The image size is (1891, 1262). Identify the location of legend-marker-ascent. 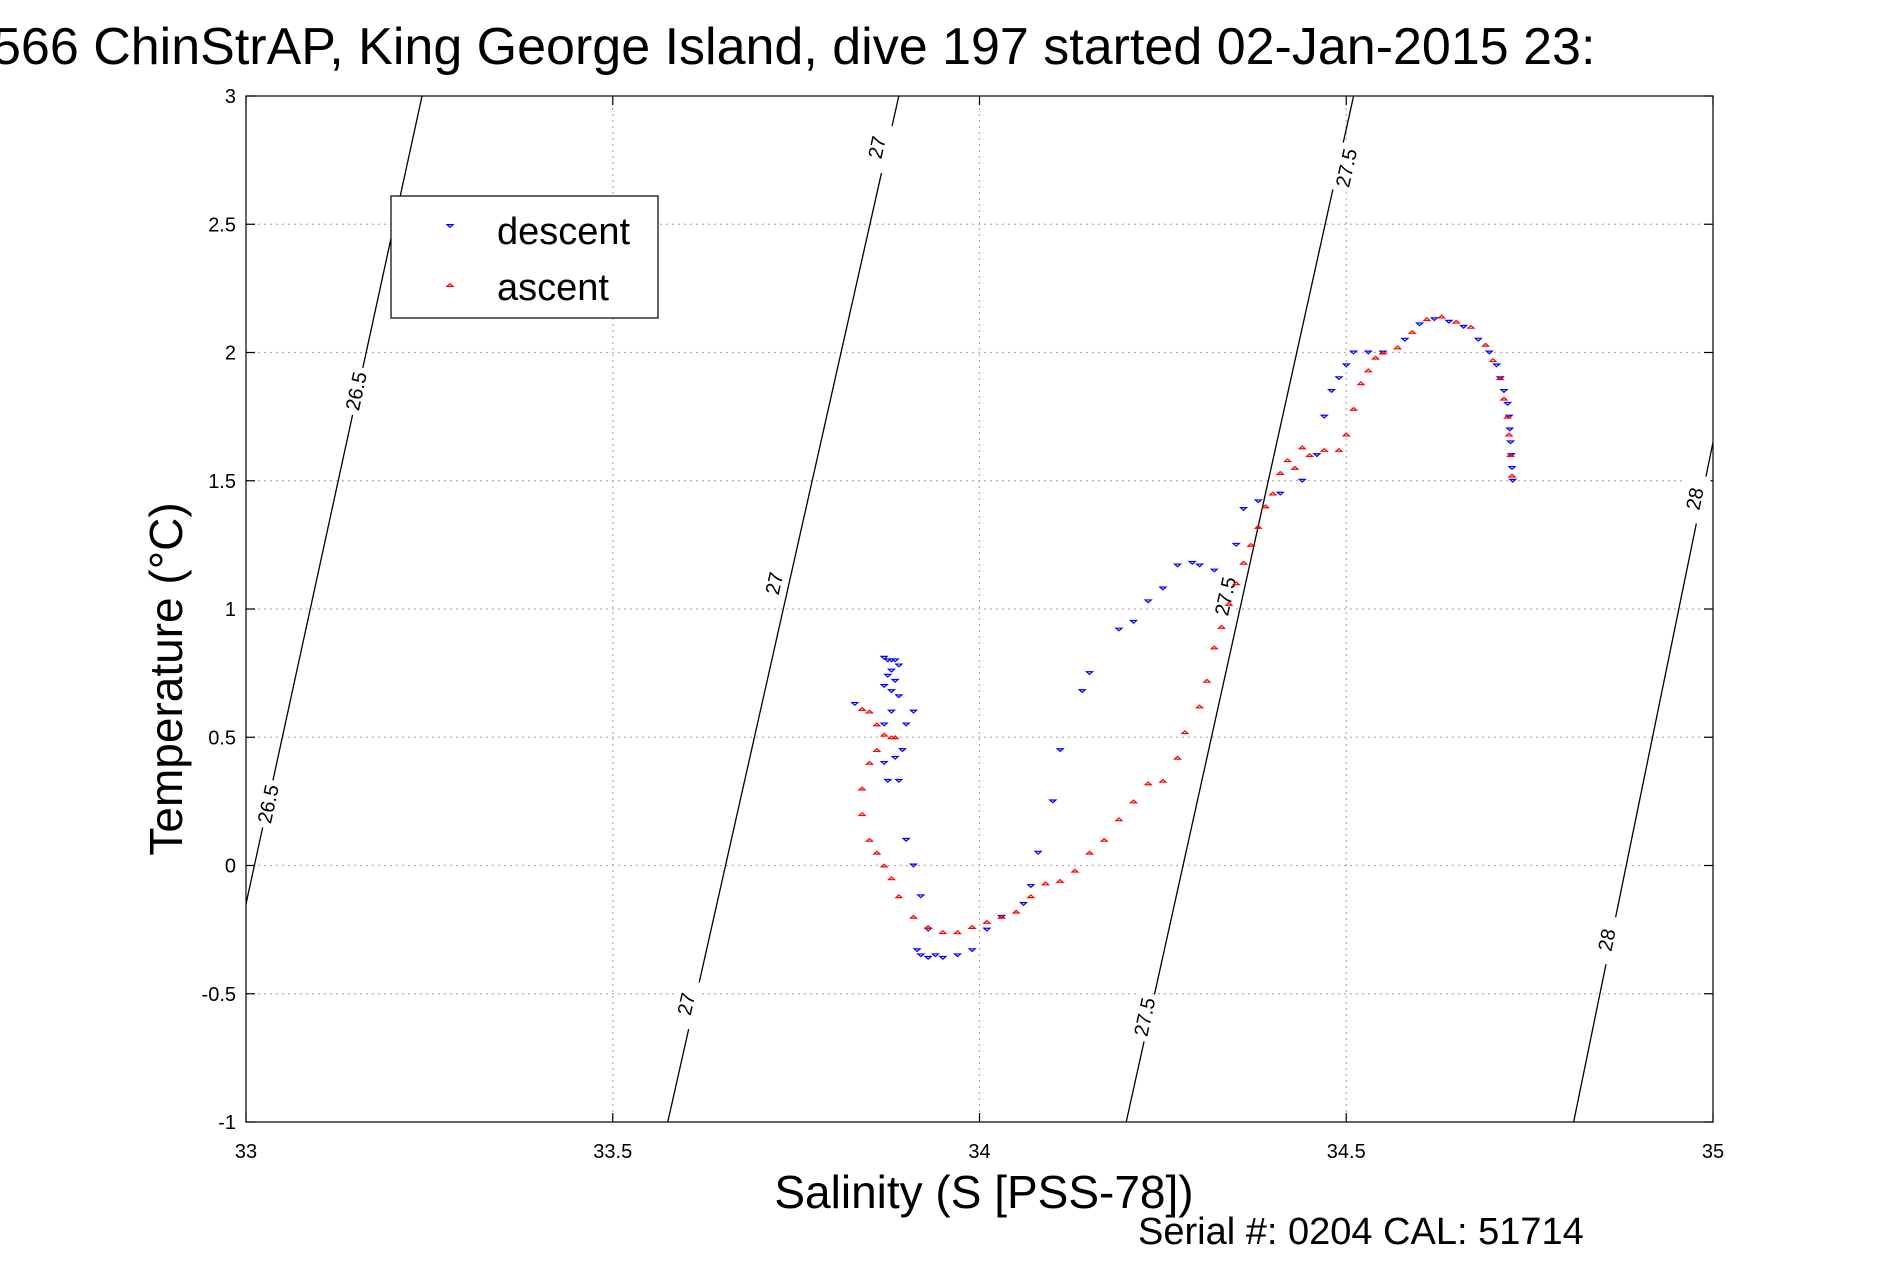
(450, 284).